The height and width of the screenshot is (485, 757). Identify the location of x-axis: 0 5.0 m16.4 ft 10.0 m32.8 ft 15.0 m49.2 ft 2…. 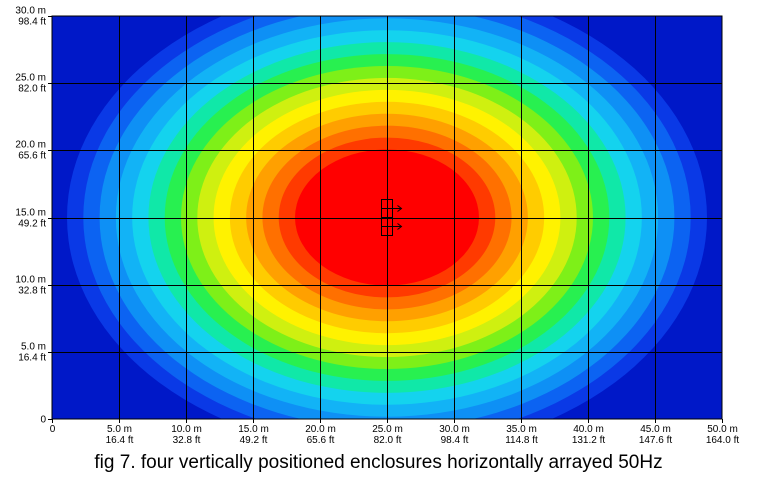
(395, 432).